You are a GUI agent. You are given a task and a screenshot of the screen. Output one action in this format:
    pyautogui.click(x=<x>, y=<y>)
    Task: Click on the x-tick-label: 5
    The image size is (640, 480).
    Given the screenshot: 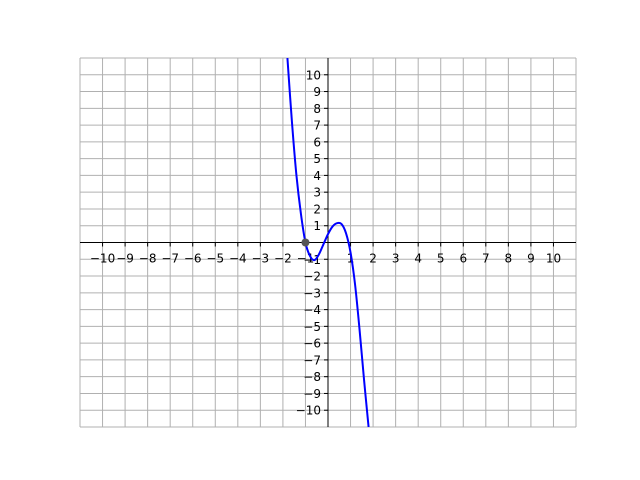 What is the action you would take?
    pyautogui.click(x=441, y=259)
    